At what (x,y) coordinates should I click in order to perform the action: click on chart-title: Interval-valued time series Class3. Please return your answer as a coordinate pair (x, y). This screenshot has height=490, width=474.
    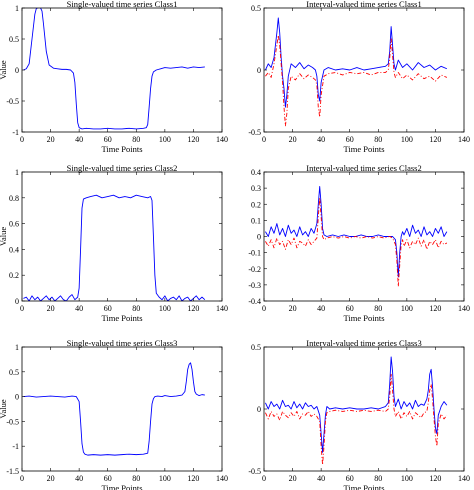
    Looking at the image, I should click on (363, 343).